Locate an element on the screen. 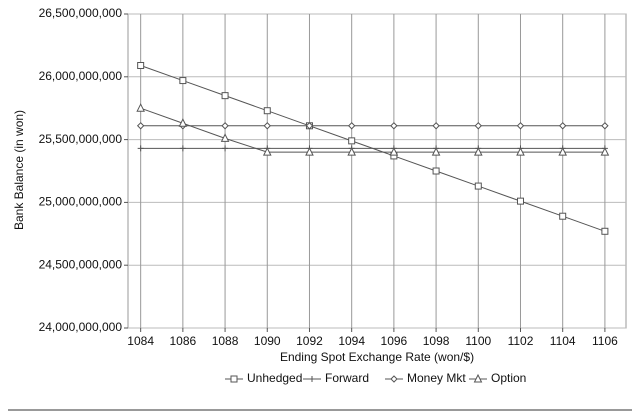 This screenshot has width=640, height=416. x-tick-label: 1090 is located at coordinates (267, 341).